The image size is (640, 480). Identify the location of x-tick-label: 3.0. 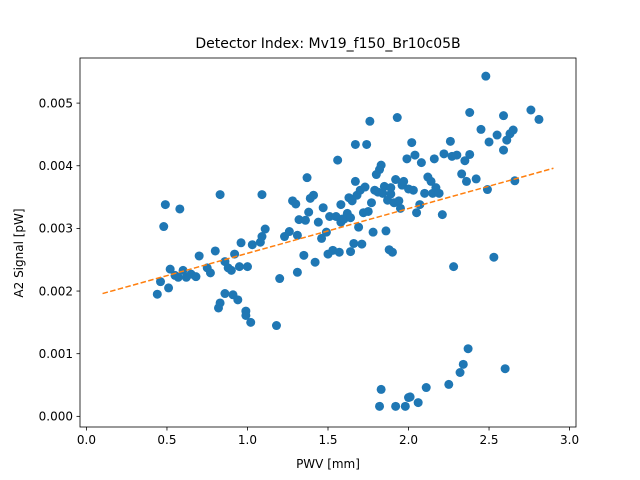
(569, 440).